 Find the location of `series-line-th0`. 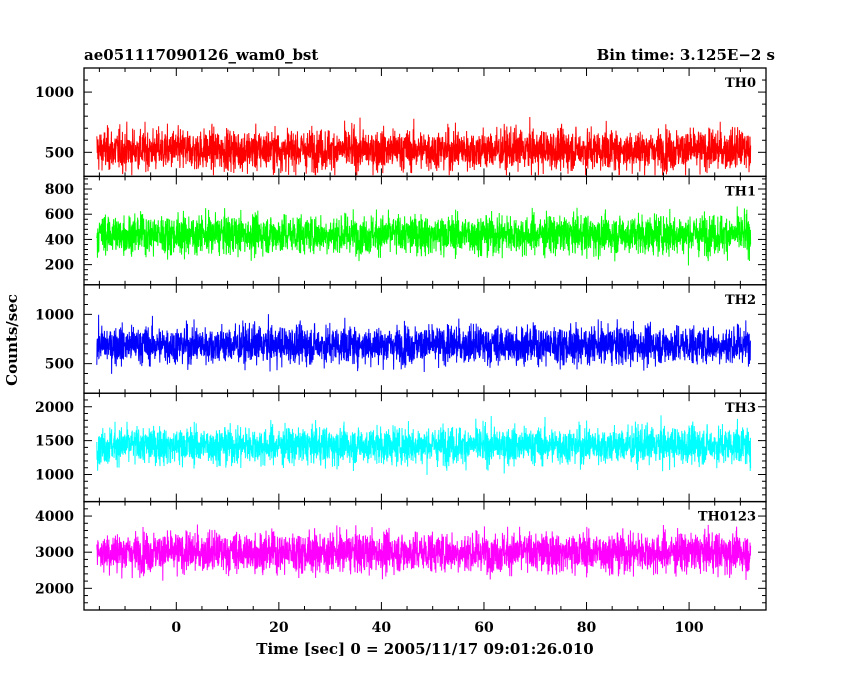

series-line-th0 is located at coordinates (424, 146).